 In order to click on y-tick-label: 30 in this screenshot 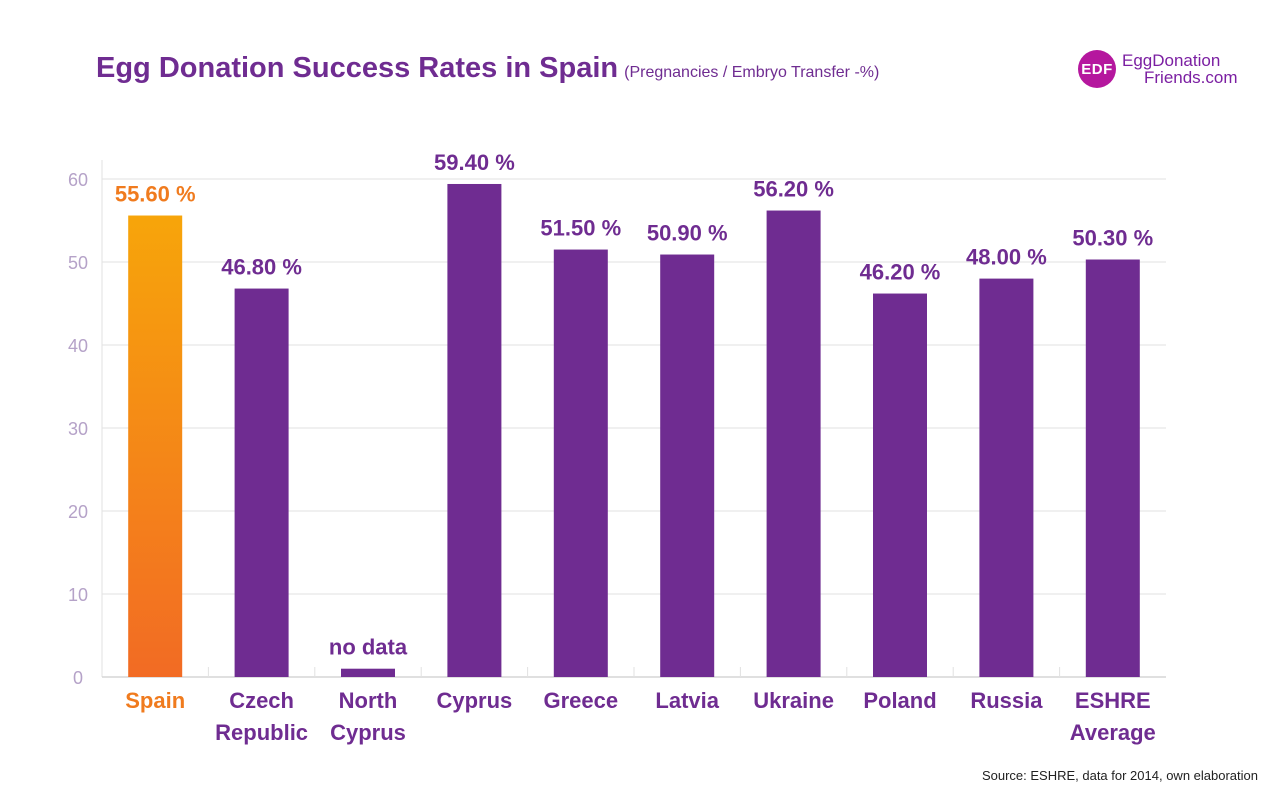, I will do `click(78, 429)`.